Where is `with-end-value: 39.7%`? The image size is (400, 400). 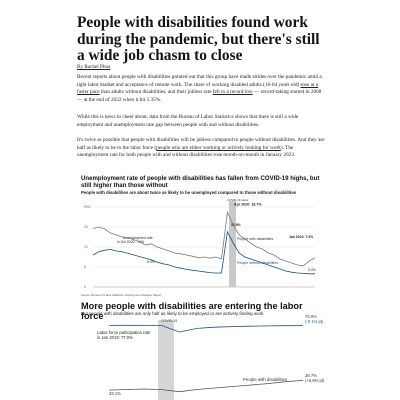 with-end-value: 39.7% is located at coordinates (311, 375).